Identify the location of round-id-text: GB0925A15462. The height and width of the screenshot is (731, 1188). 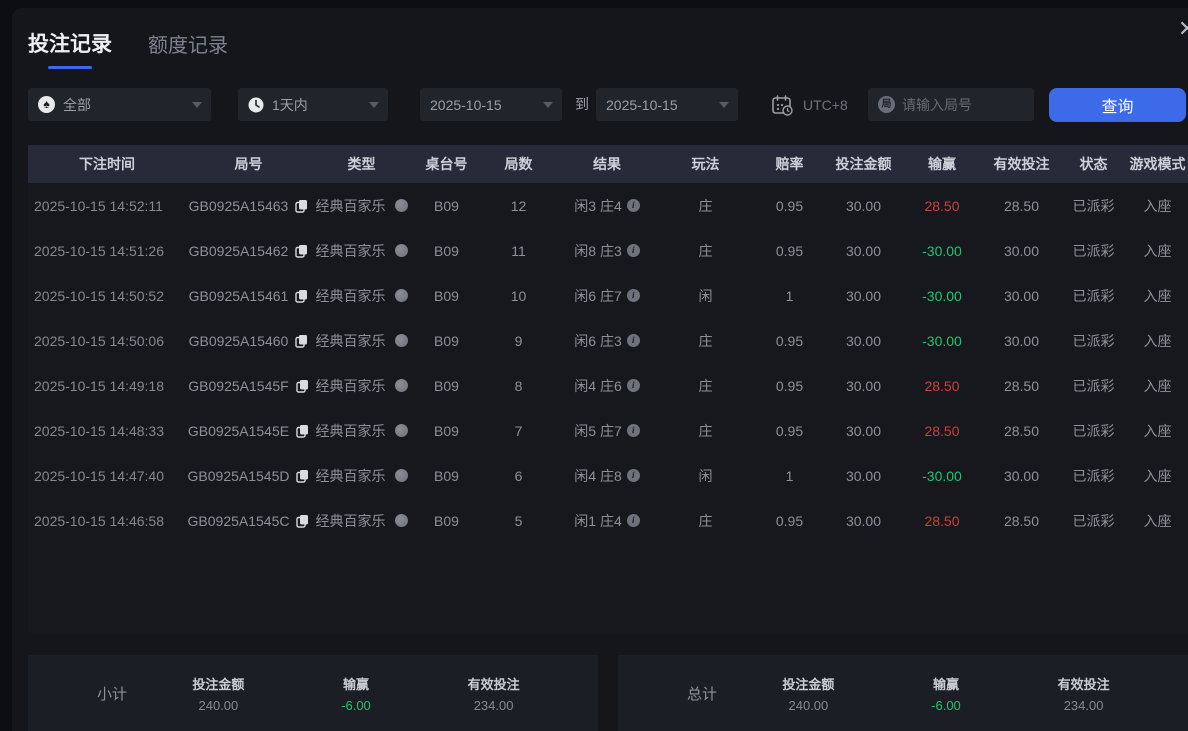
(238, 250).